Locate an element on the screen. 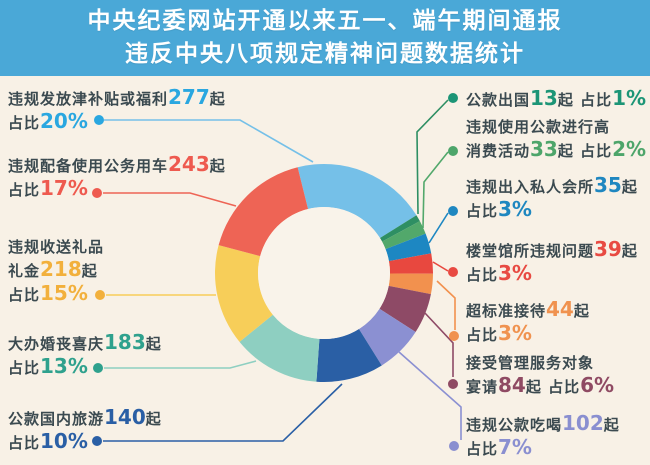 The image size is (650, 465). callout-value: 218 is located at coordinates (61, 269).